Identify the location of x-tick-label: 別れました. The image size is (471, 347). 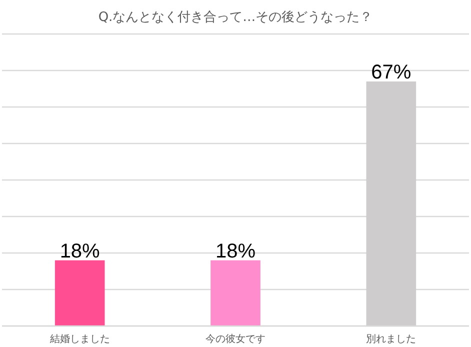
(391, 339).